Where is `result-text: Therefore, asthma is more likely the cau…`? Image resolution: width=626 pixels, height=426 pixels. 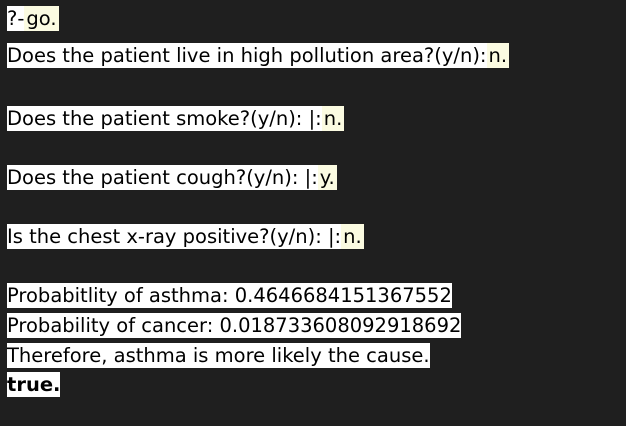 result-text: Therefore, asthma is more likely the cau… is located at coordinates (218, 355).